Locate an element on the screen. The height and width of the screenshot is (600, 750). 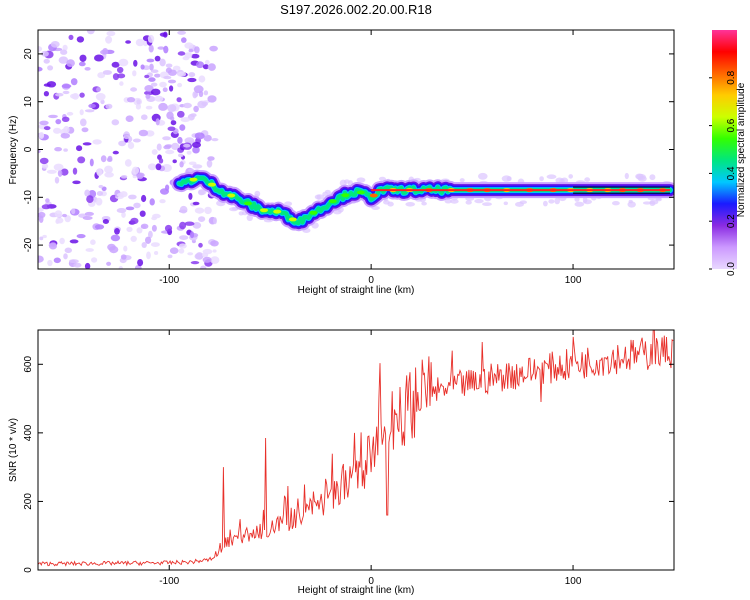
colorbar-tick-label: 0.2 is located at coordinates (731, 221).